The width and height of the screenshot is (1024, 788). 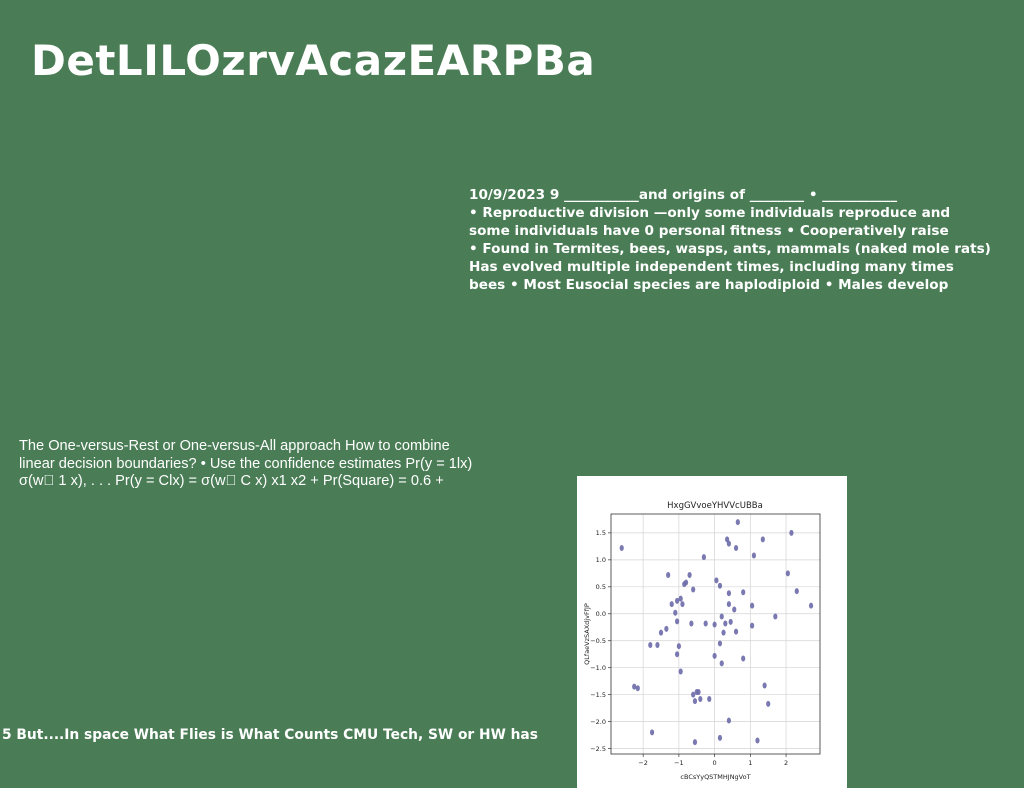 I want to click on y-axis-label: QLfaeVzSAXdjvFfJP, so click(x=587, y=634).